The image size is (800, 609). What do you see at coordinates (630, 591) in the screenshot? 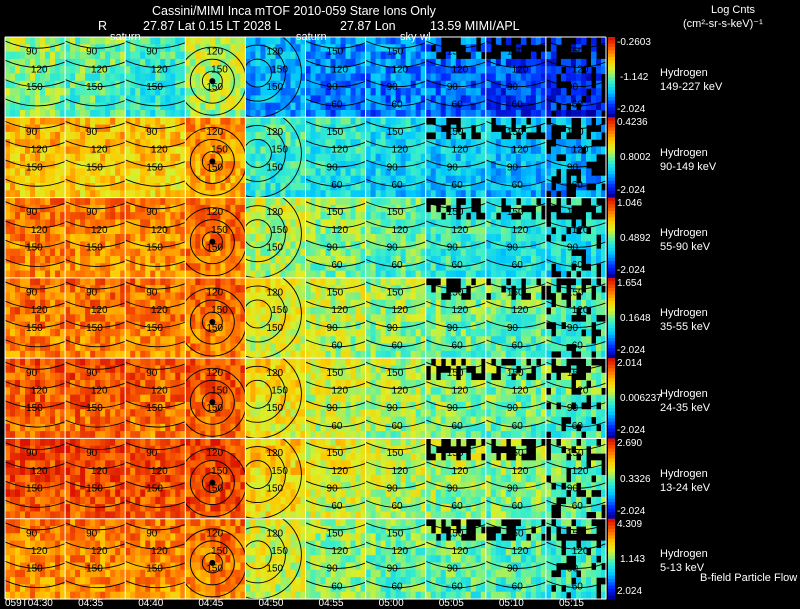
I see `colorbar-min-label: 2.024` at bounding box center [630, 591].